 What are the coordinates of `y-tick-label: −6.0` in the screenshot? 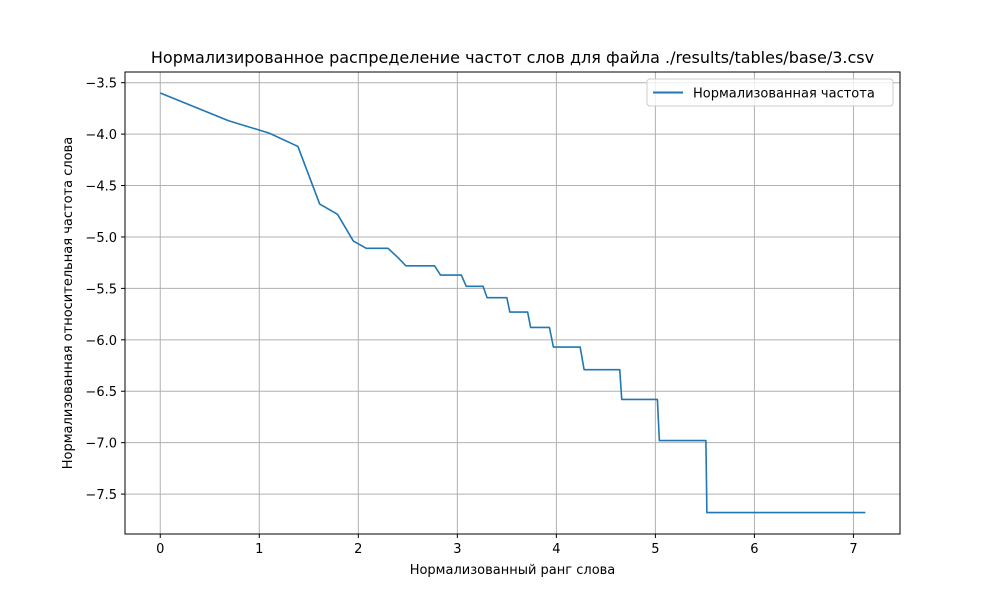 It's located at (101, 341).